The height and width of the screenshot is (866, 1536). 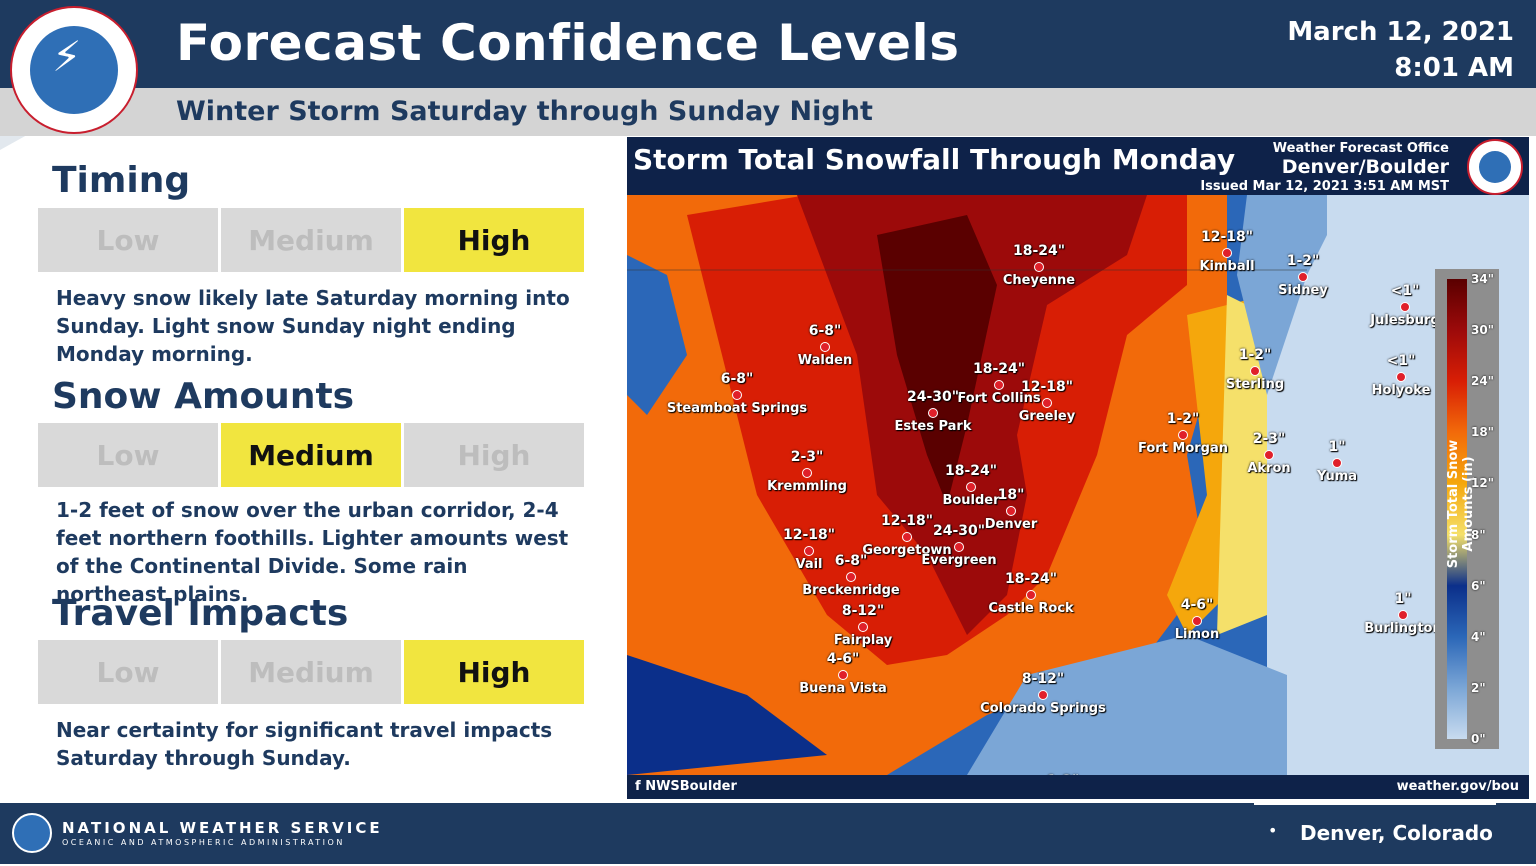 I want to click on issued-timestamp: Issued Mar 12, 2021 3:51 AM MST, so click(x=1324, y=186).